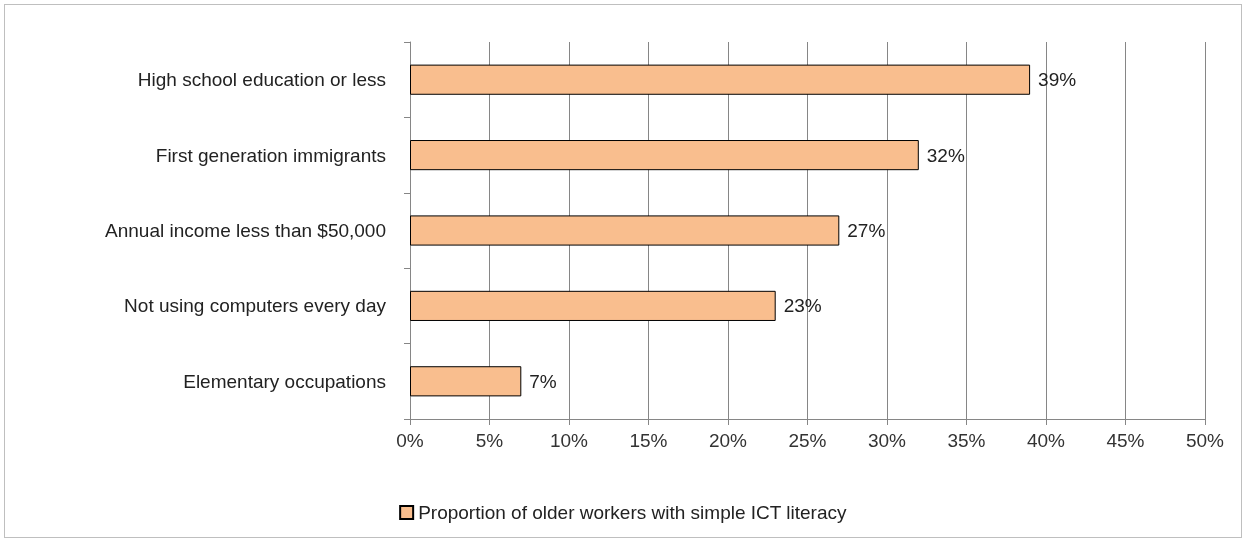 This screenshot has width=1248, height=544. What do you see at coordinates (270, 155) in the screenshot?
I see `y-tick-label: First generation immigrants` at bounding box center [270, 155].